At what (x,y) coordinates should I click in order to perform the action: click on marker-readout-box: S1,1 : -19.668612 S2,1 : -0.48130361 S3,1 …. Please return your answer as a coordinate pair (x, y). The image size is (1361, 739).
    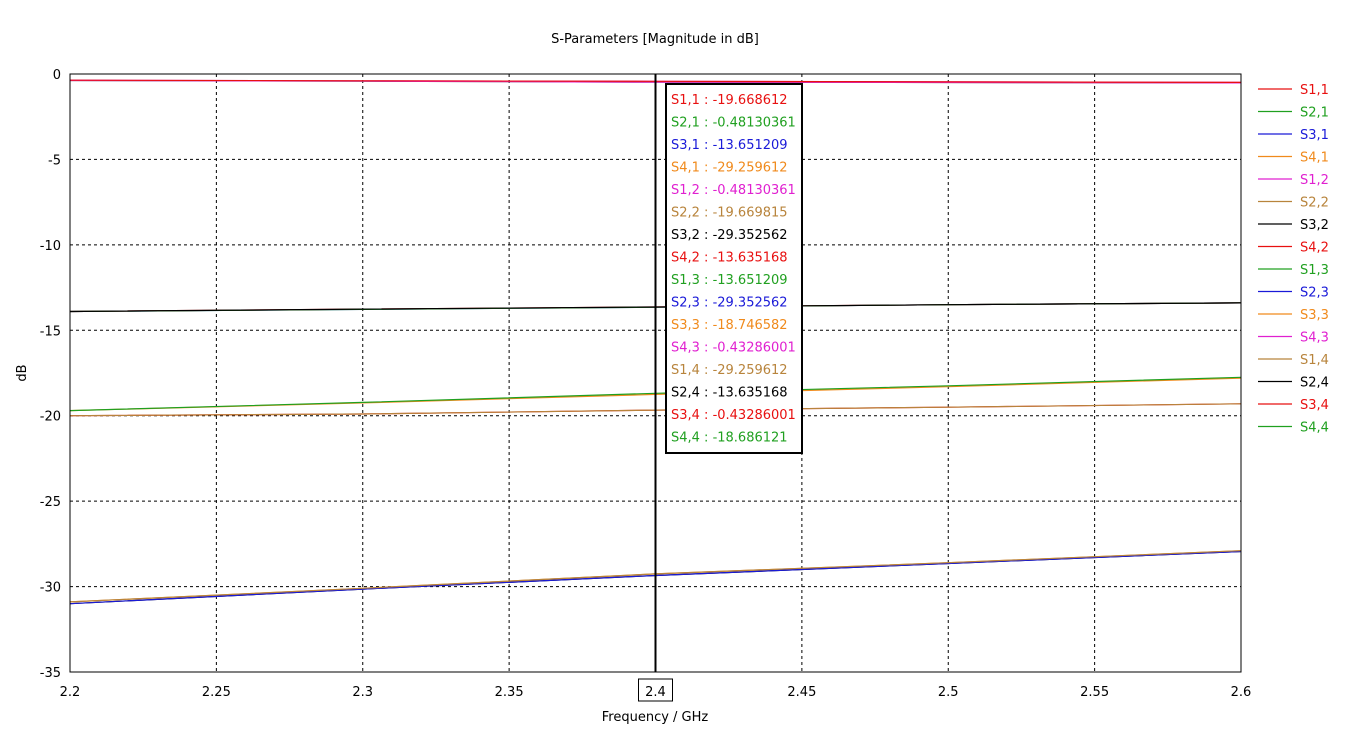
    Looking at the image, I should click on (734, 268).